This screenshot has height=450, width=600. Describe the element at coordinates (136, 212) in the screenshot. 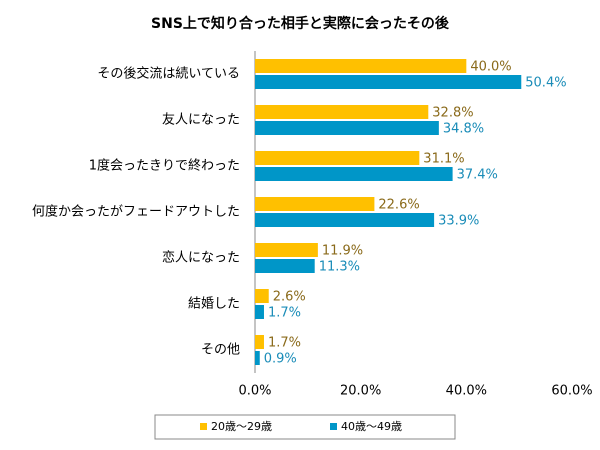

I see `y-tick-label: 何度か会ったがフェードアウトした` at that location.